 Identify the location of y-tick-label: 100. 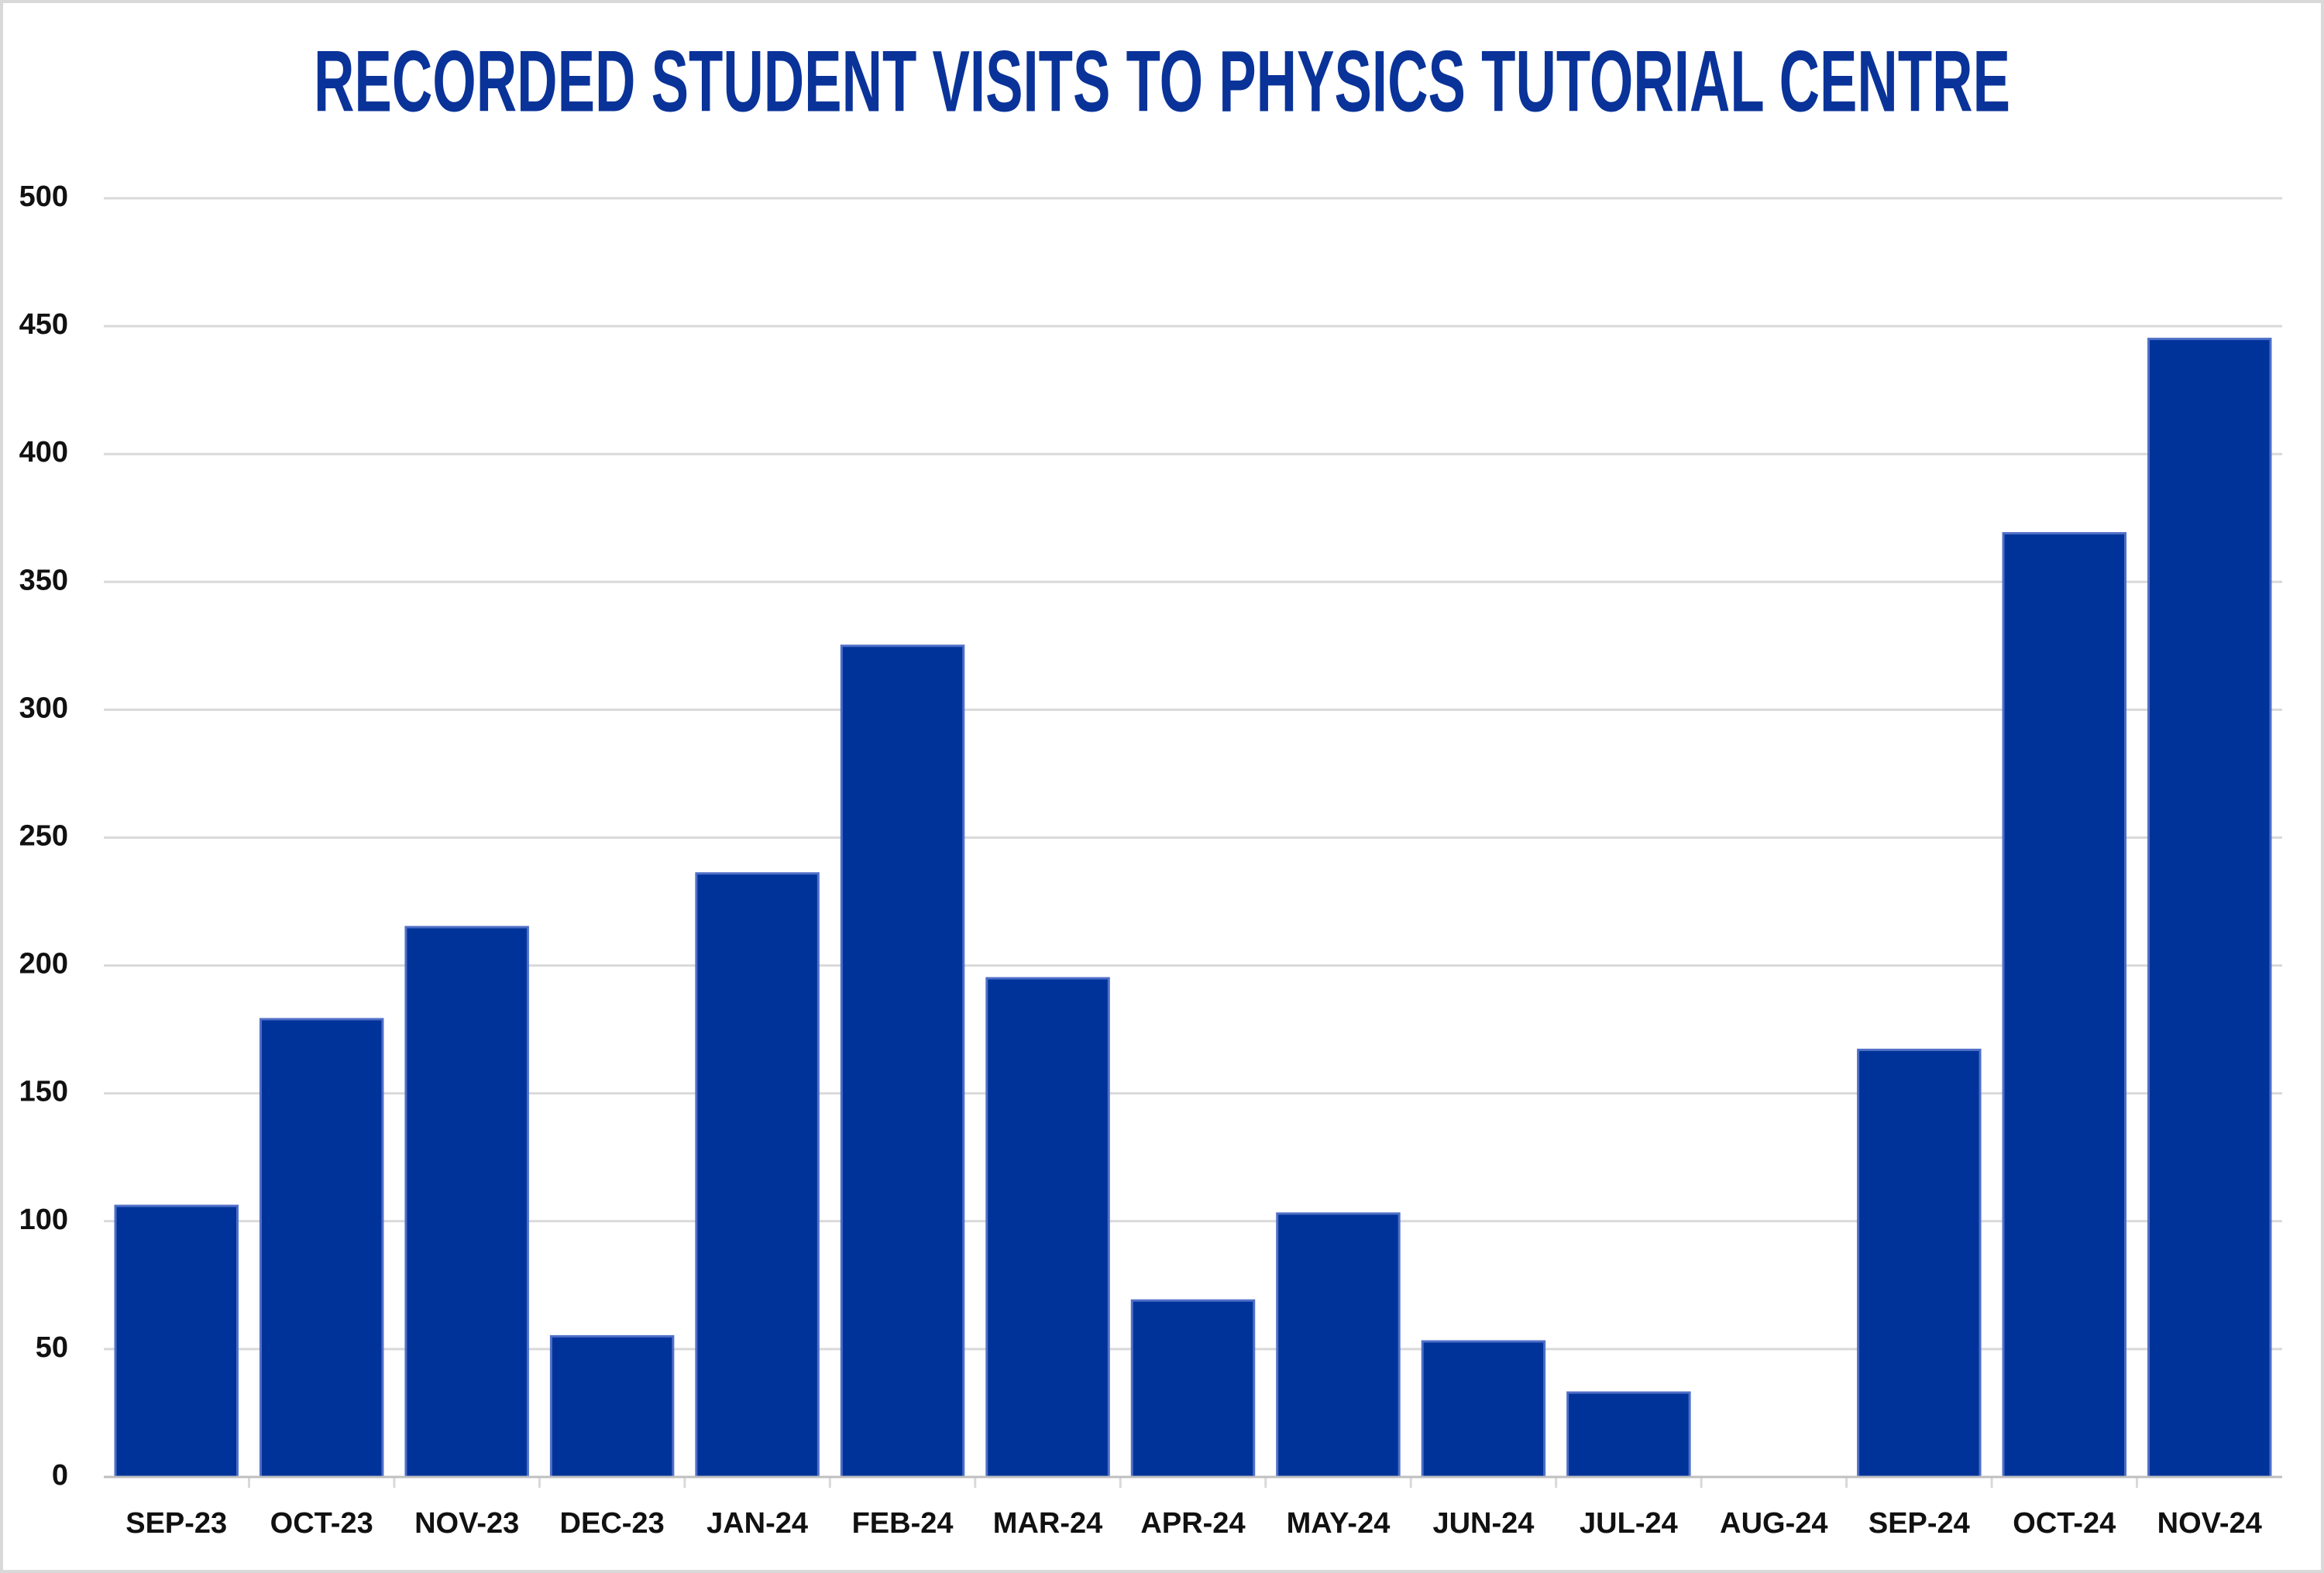
(43, 1220).